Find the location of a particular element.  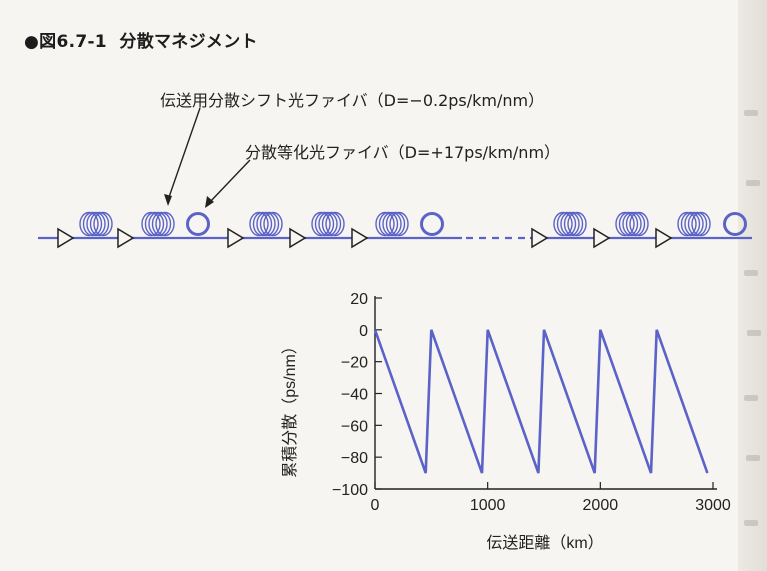

x-tick-label: 3000 is located at coordinates (713, 505).